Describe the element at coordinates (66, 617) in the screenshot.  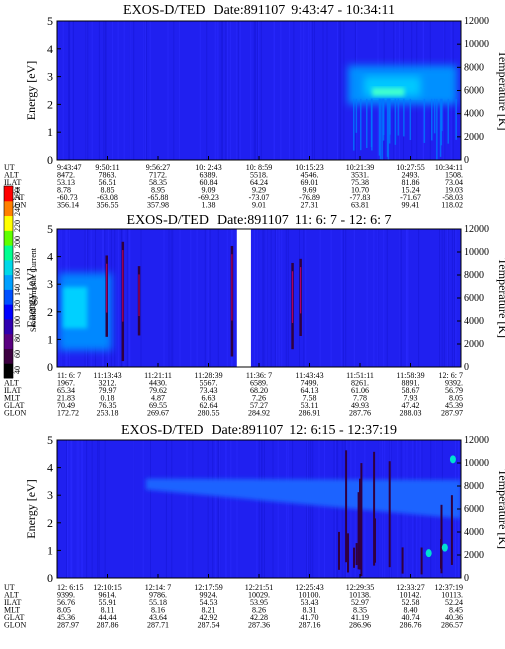
I see `orbit-value: 45.36` at that location.